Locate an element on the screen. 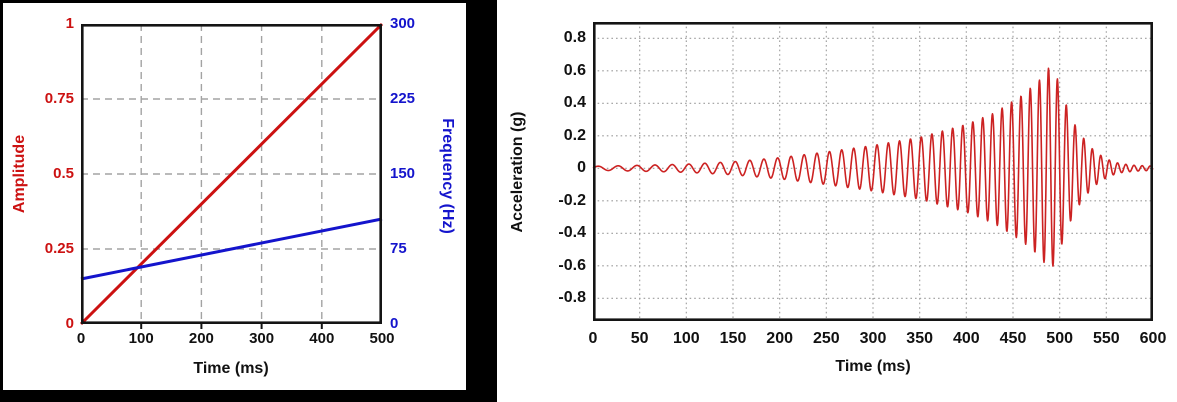 The width and height of the screenshot is (1177, 402). left-x-tick-label: 300 is located at coordinates (262, 338).